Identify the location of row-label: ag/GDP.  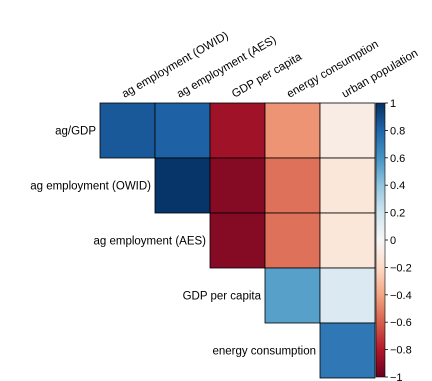
(75, 132).